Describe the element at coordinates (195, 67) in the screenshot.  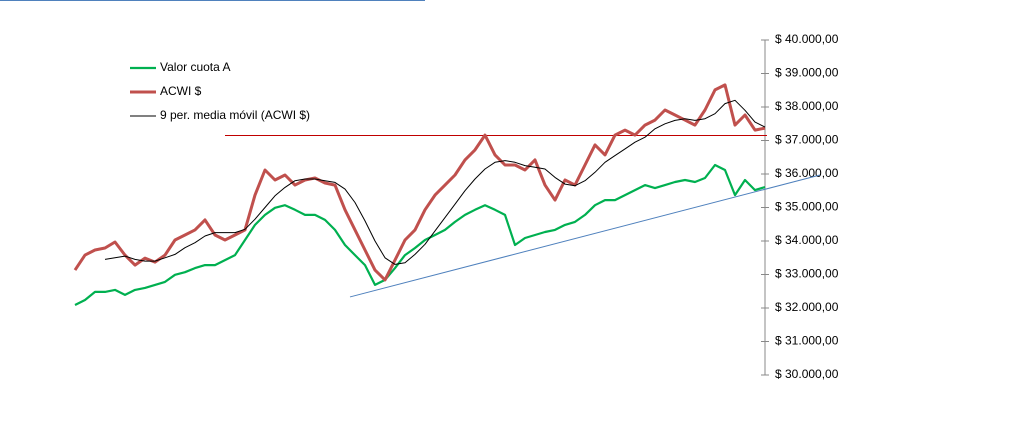
I see `legend-label: Valor cuota A` at that location.